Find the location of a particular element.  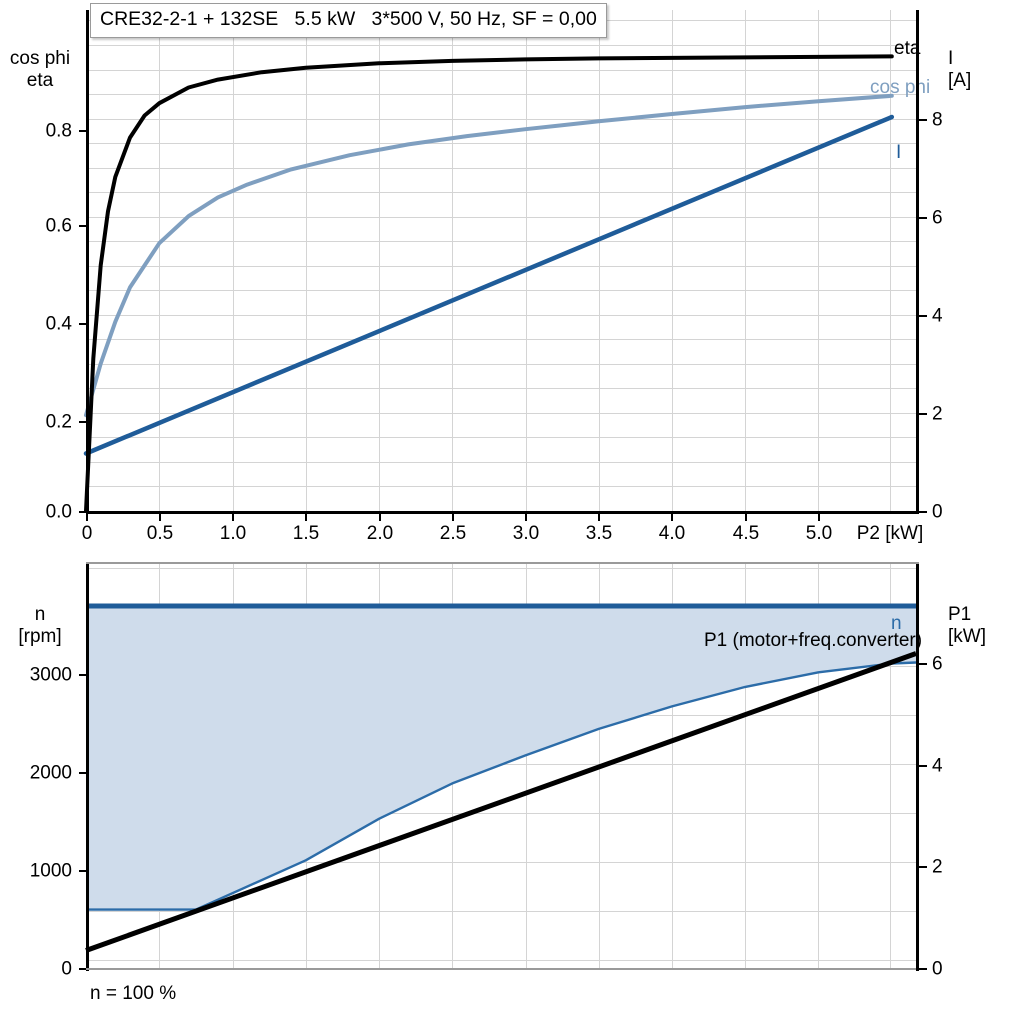

top-ytick-1: 0.2 is located at coordinates (58, 422).